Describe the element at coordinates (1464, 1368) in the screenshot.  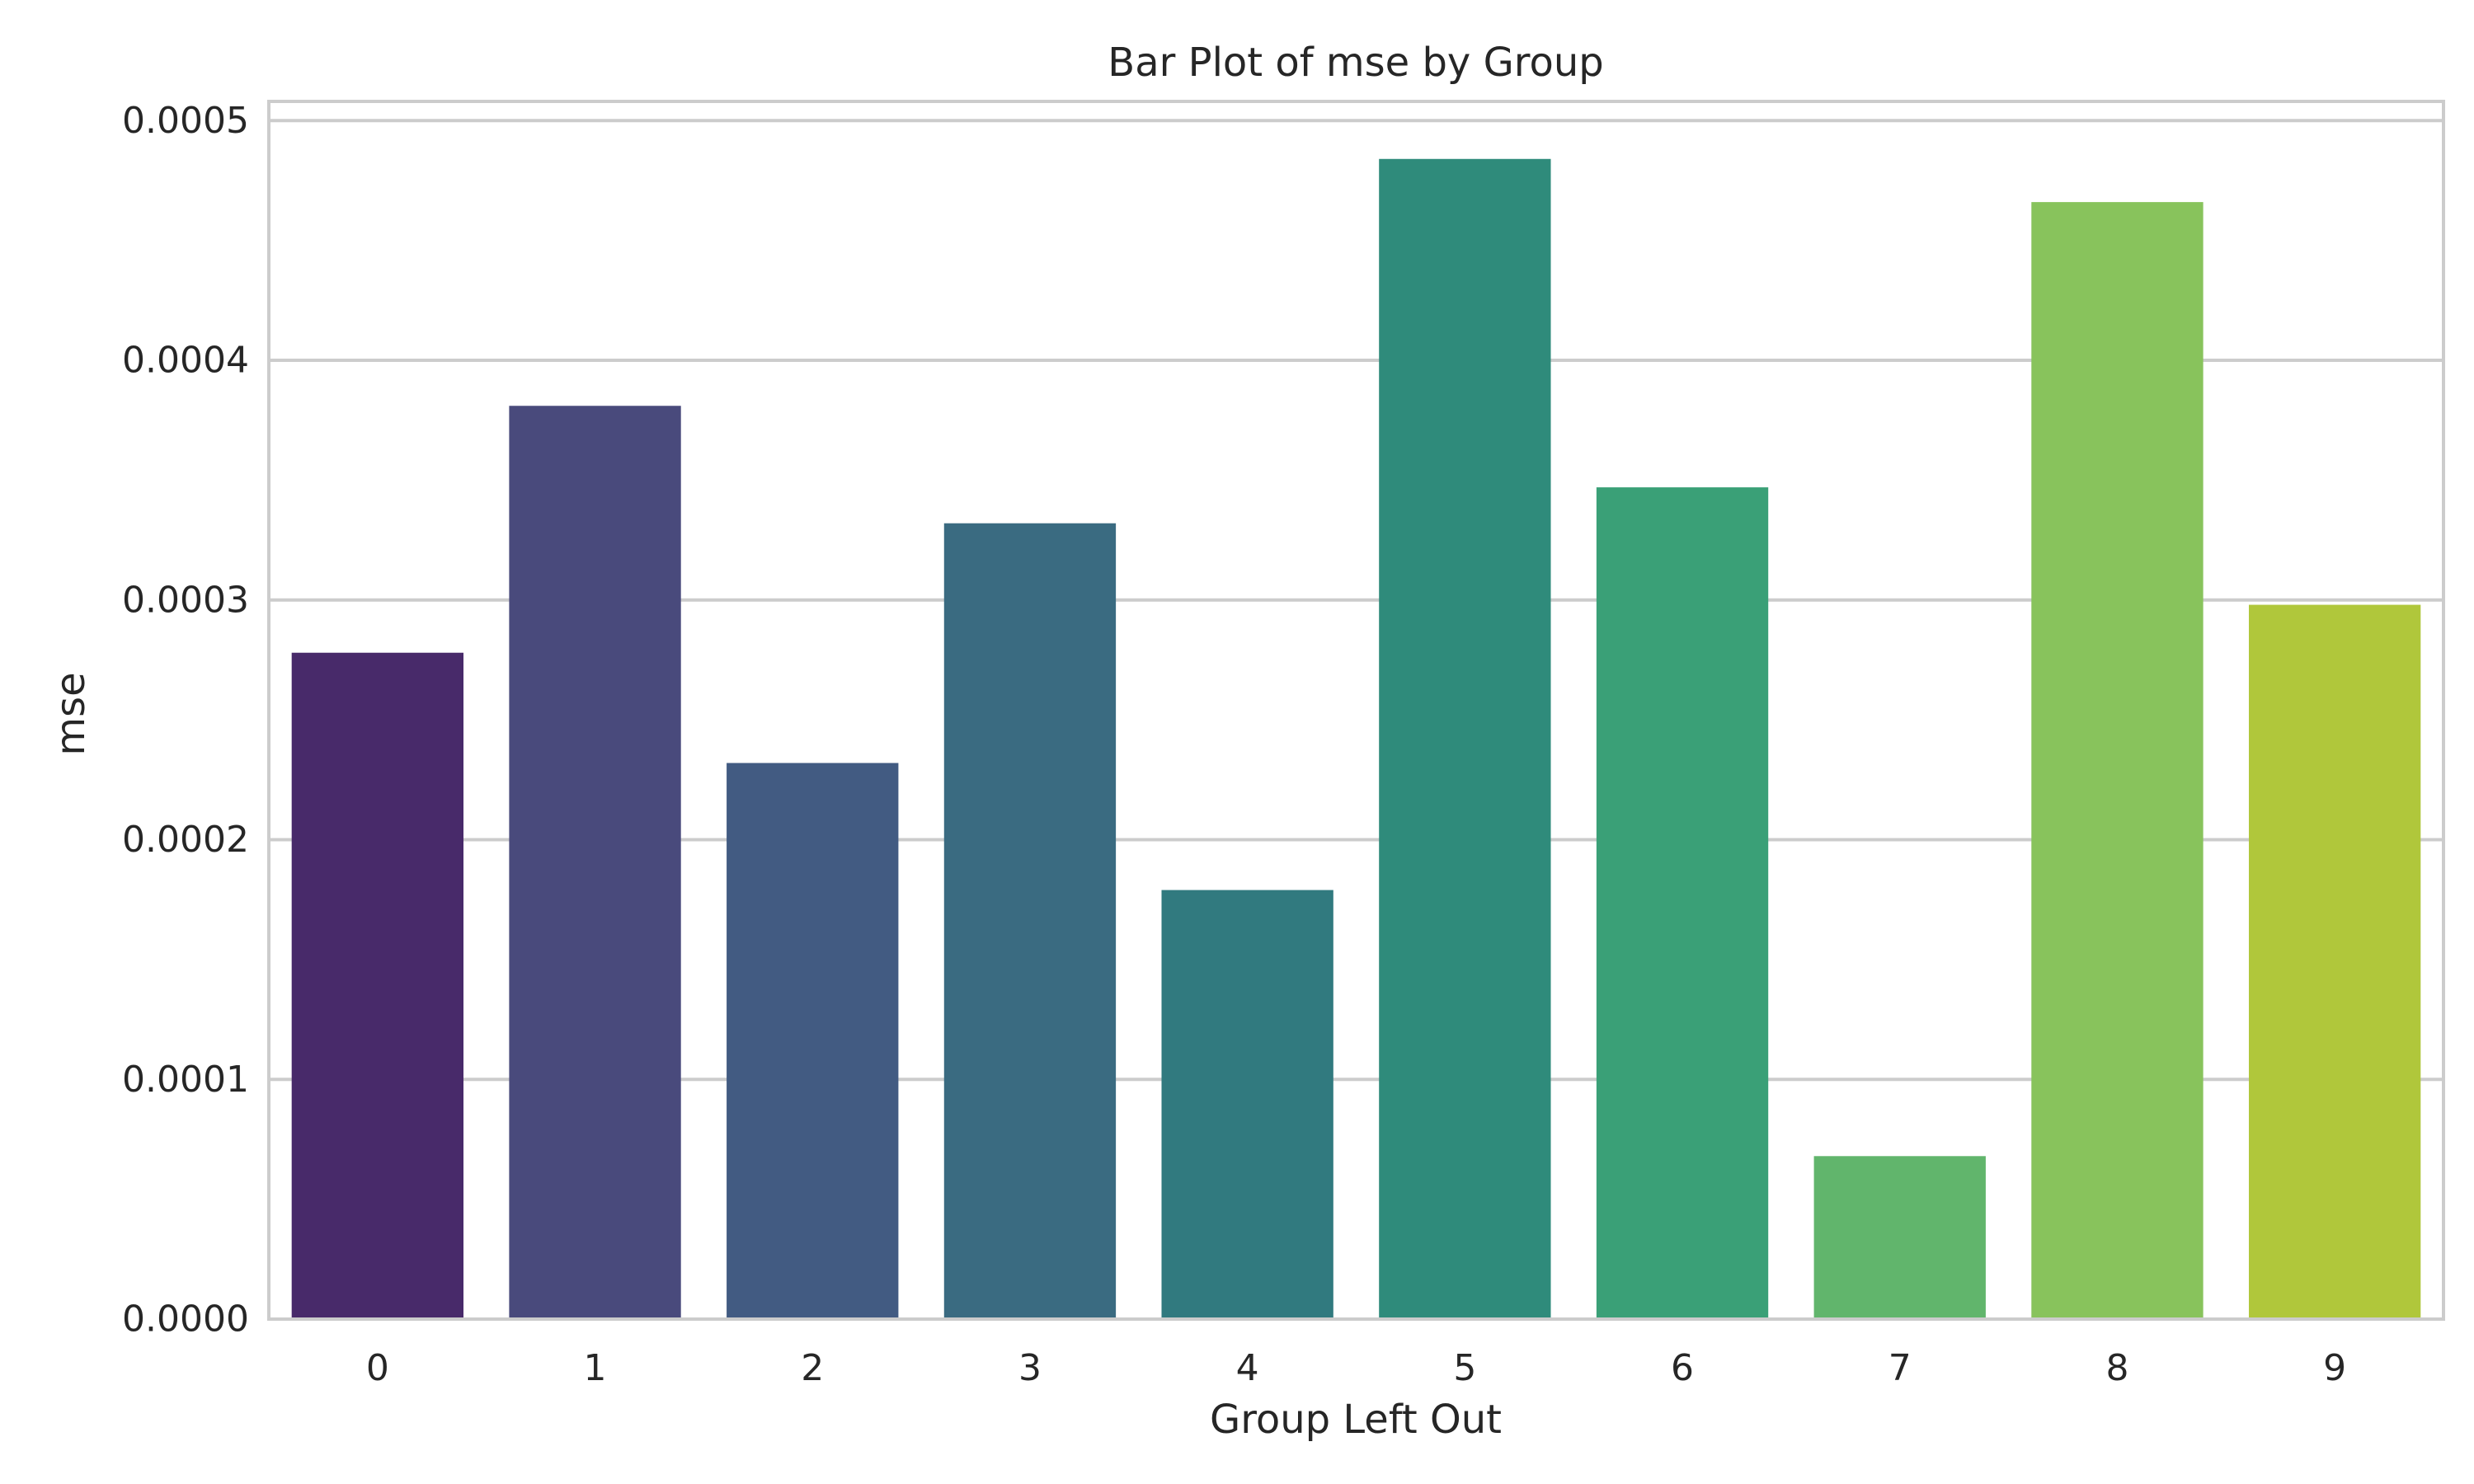
I see `x-tick-label: 5` at that location.